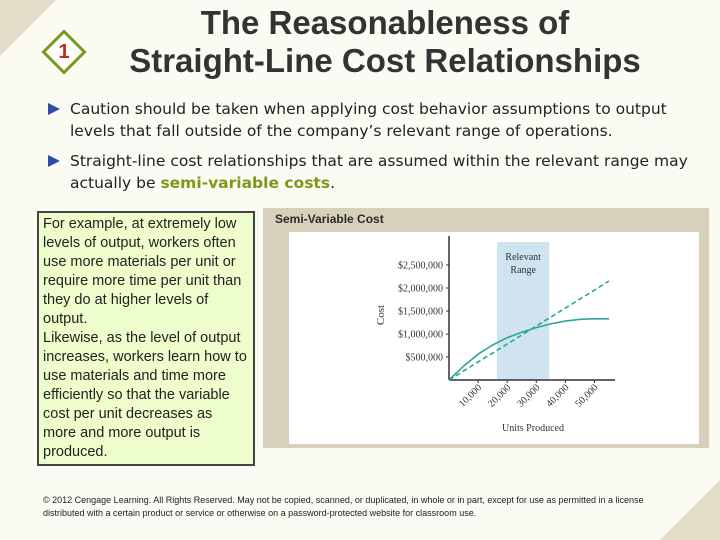  Describe the element at coordinates (420, 312) in the screenshot. I see `y-tick-label: $1,500,000` at that location.